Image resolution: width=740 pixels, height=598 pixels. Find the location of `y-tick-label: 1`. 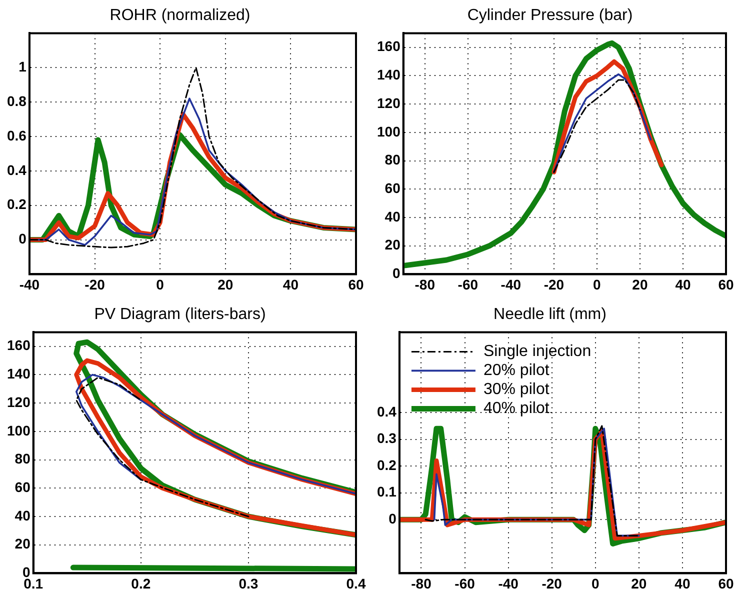

y-tick-label: 1 is located at coordinates (22, 66).